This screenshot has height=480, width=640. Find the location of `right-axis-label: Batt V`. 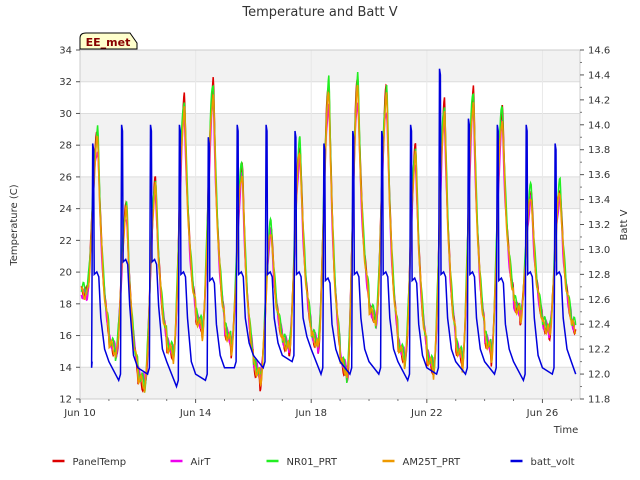

right-axis-label: Batt V is located at coordinates (624, 224).